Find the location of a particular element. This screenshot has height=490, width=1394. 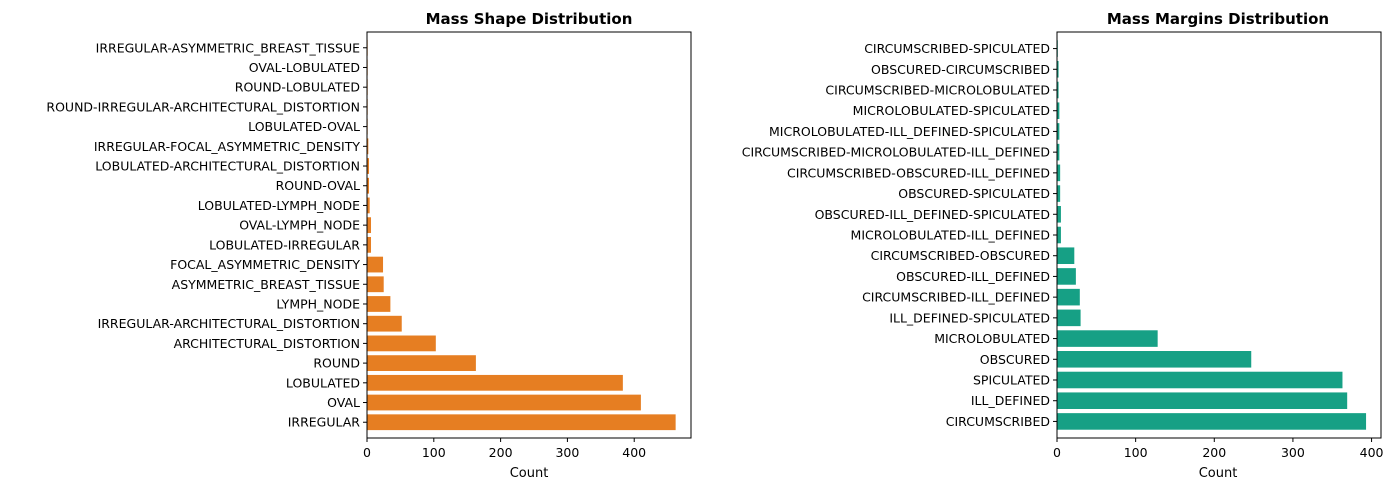

y-tick-label: LOBULATED-OVAL is located at coordinates (304, 126).